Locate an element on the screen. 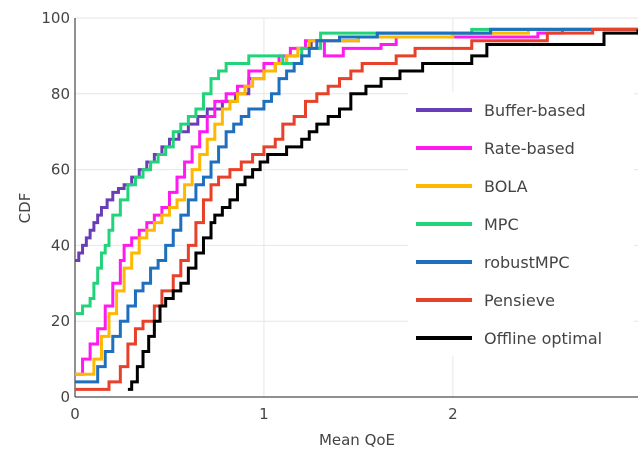  x-tick-label: 2 is located at coordinates (453, 414).